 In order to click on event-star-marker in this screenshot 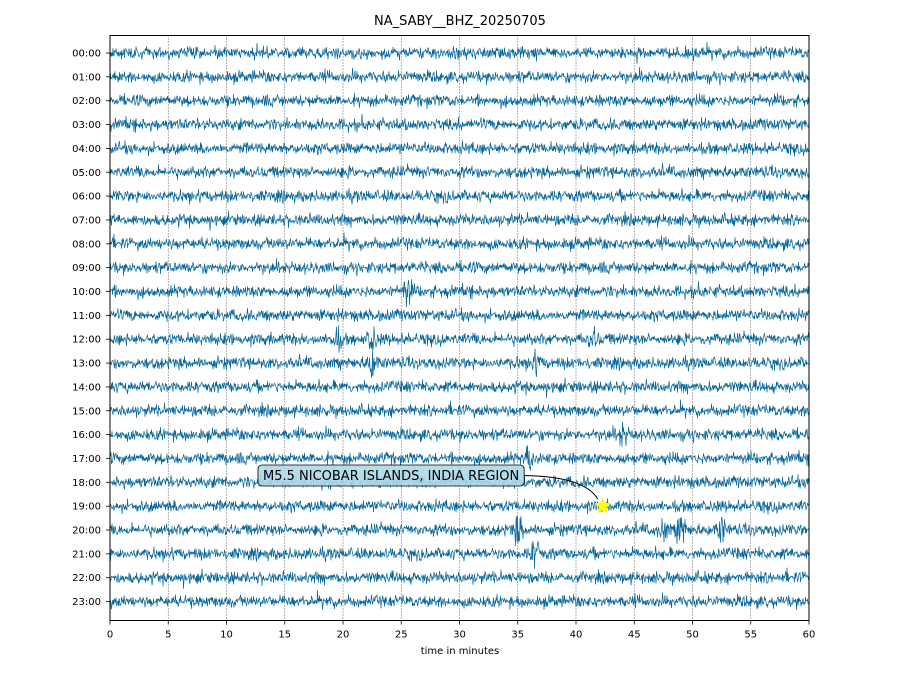, I will do `click(603, 505)`.